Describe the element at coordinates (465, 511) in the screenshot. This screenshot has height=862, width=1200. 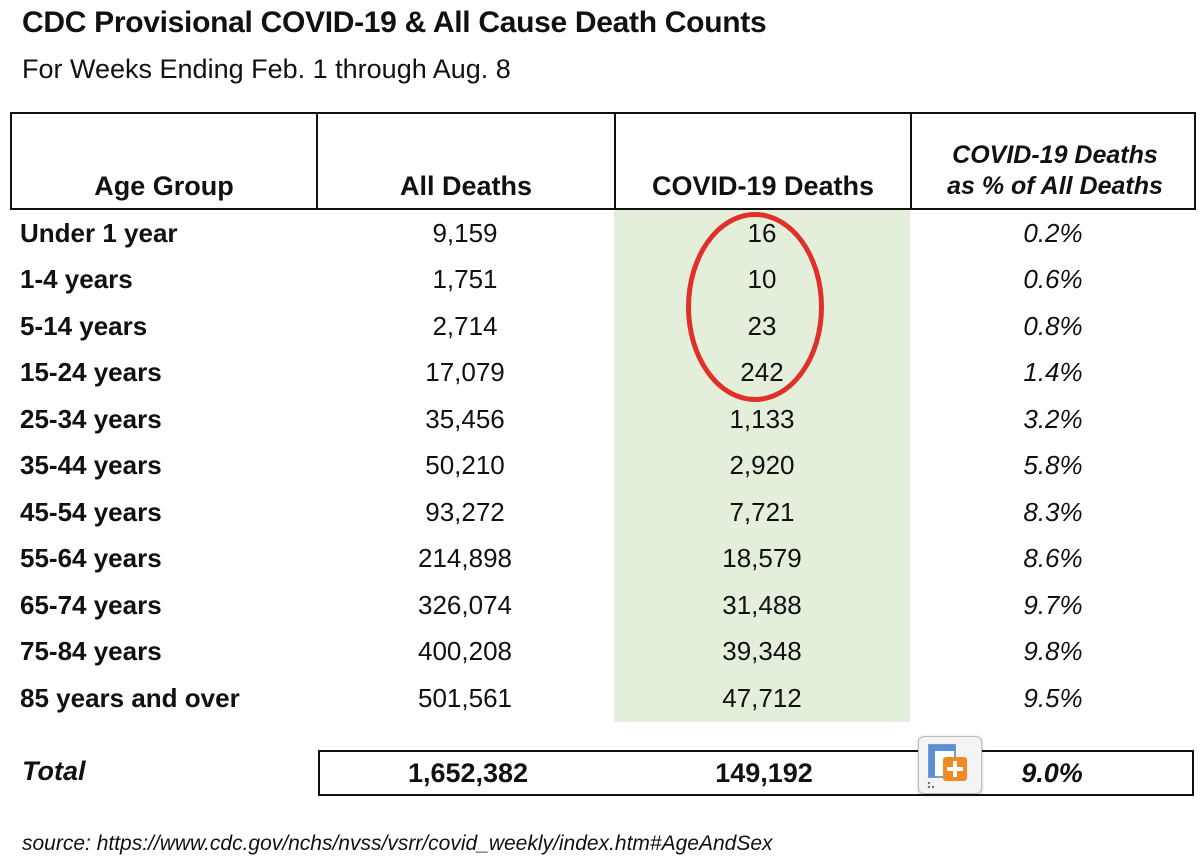
I see `row-all-deaths: 93,272` at that location.